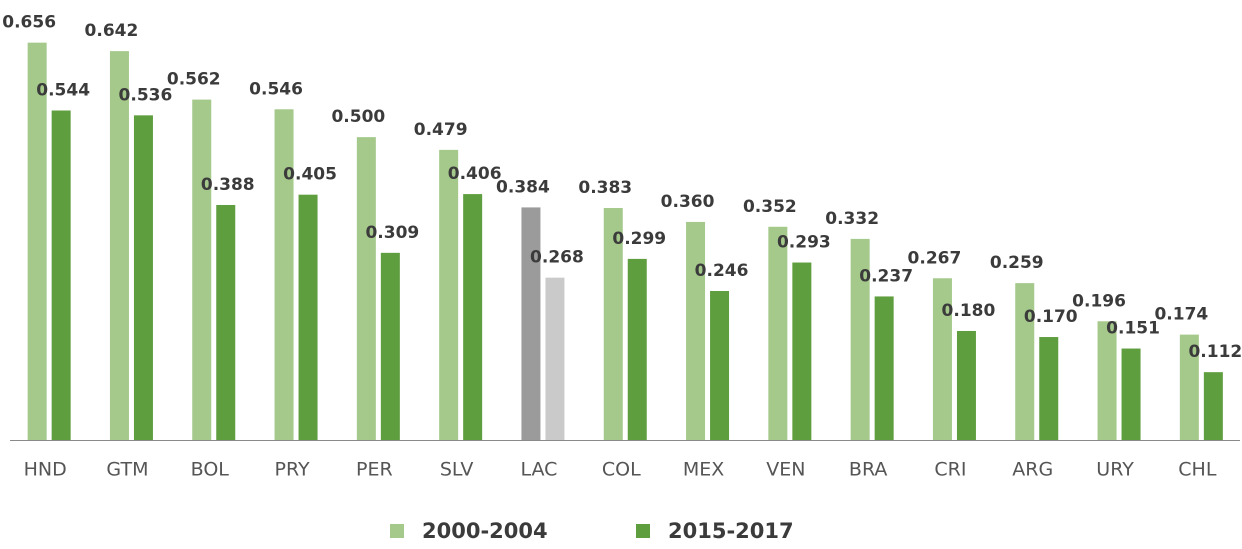 The height and width of the screenshot is (549, 1242). Describe the element at coordinates (485, 531) in the screenshot. I see `legend-label: 2000-2004` at that location.